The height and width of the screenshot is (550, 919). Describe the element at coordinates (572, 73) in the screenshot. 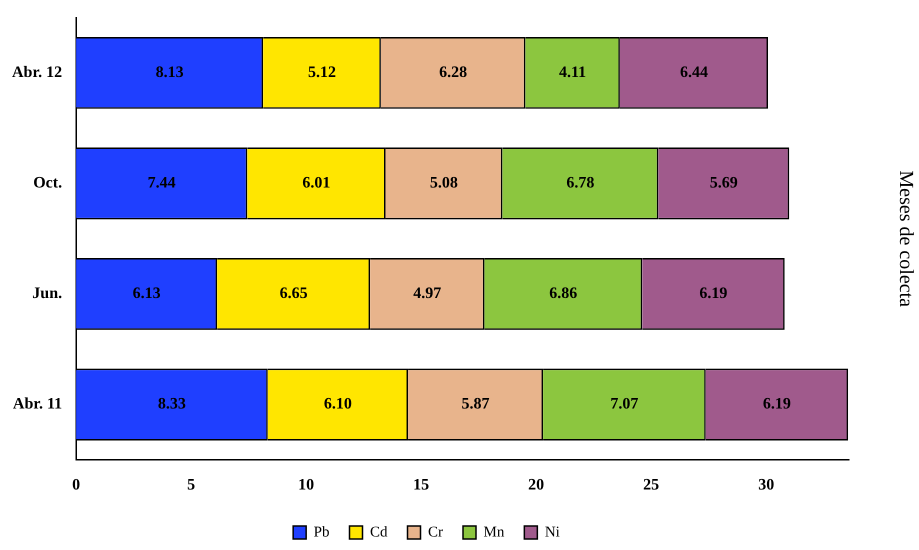

I see `data-label: 4.11` at that location.